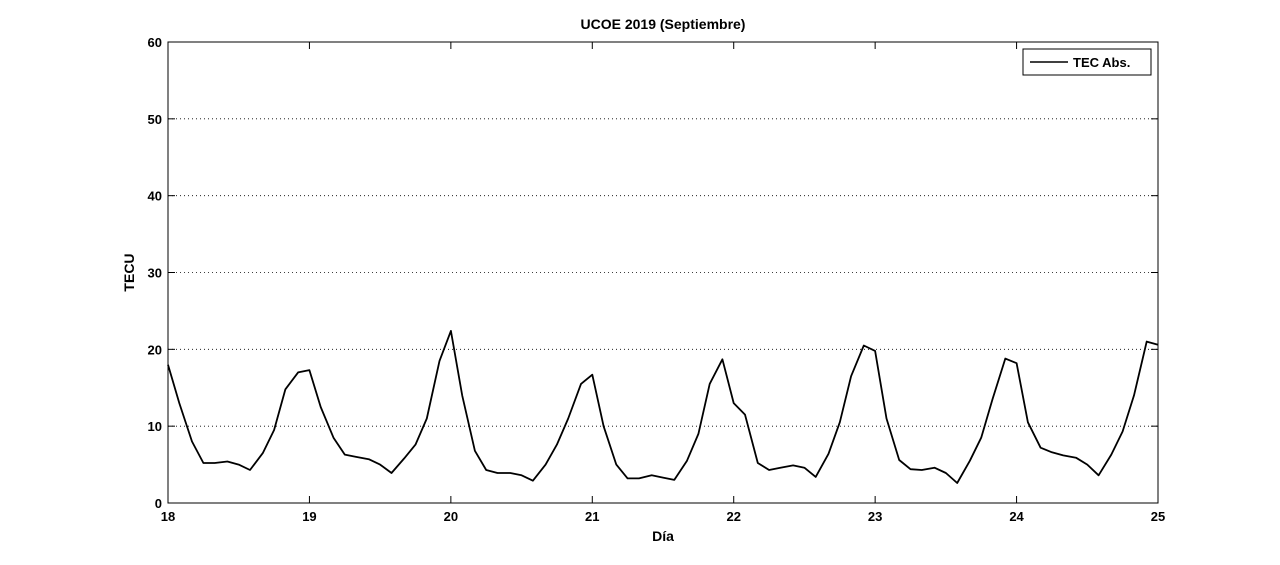 This screenshot has height=565, width=1280. What do you see at coordinates (155, 273) in the screenshot?
I see `y-tick-label: 30` at bounding box center [155, 273].